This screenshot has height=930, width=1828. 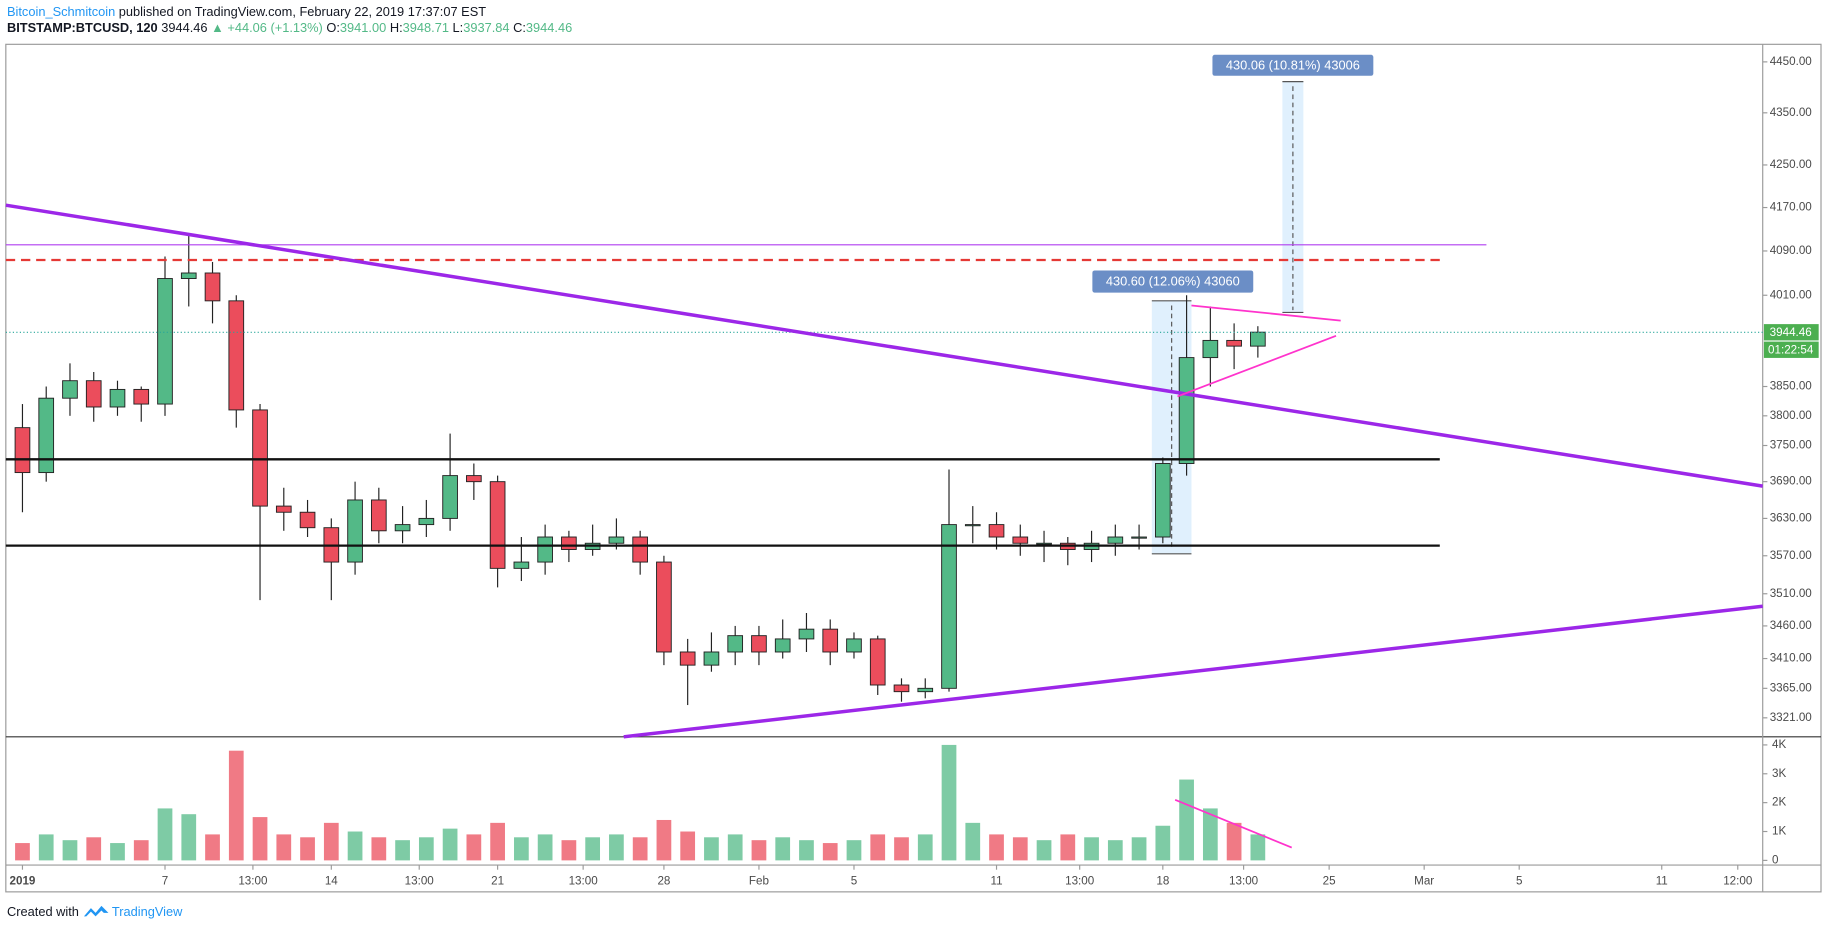 I want to click on x-tick-label: 21, so click(x=497, y=880).